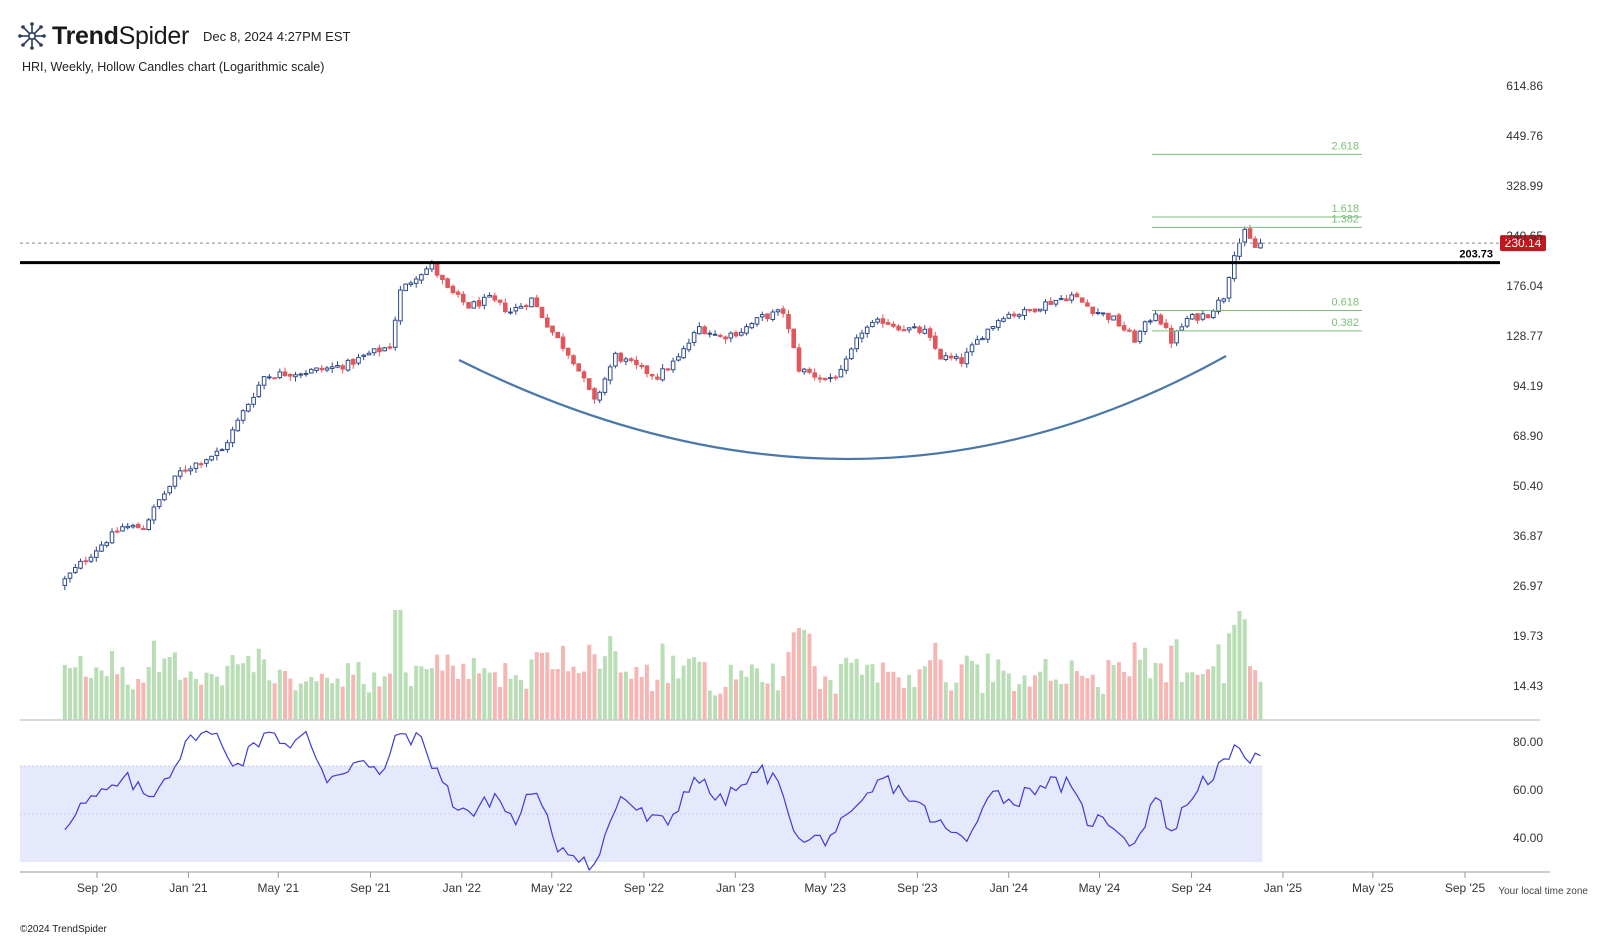 The image size is (1606, 941). I want to click on cup-arc, so click(842, 408).